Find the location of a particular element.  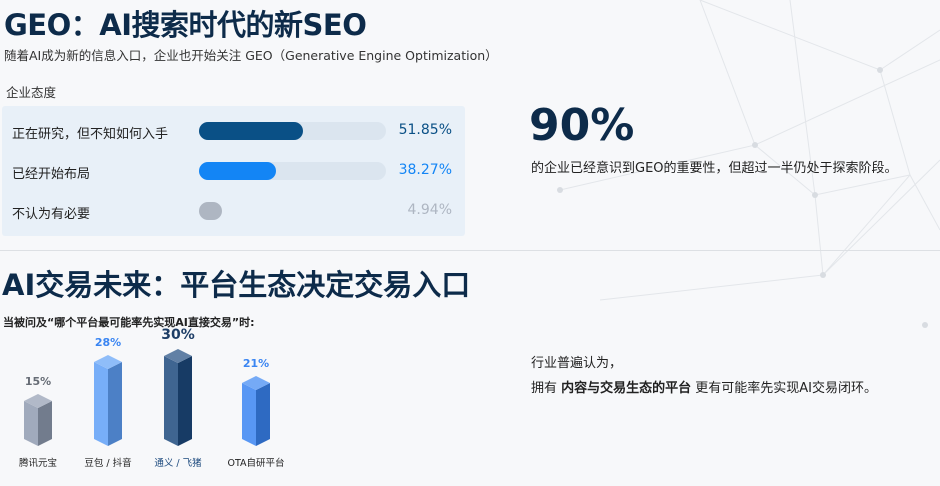

conclusion-line2: 拥有 内容与交易生态的平台 更有可能率先实现AI交易闭环。 is located at coordinates (704, 386).